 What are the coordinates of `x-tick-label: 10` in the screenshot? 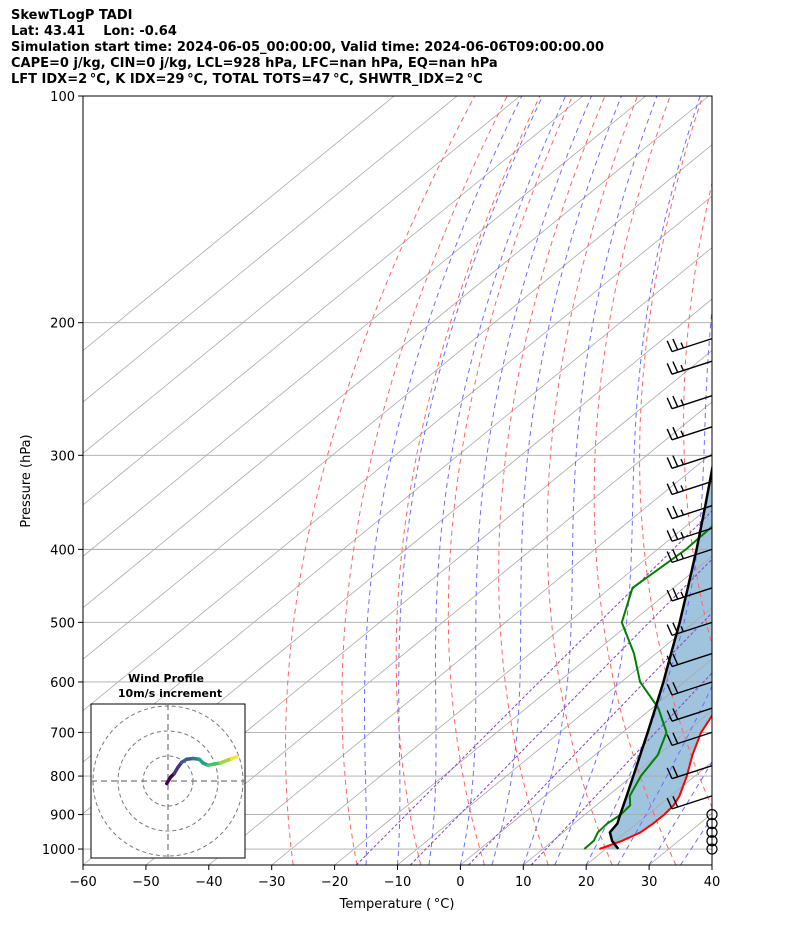 It's located at (523, 882).